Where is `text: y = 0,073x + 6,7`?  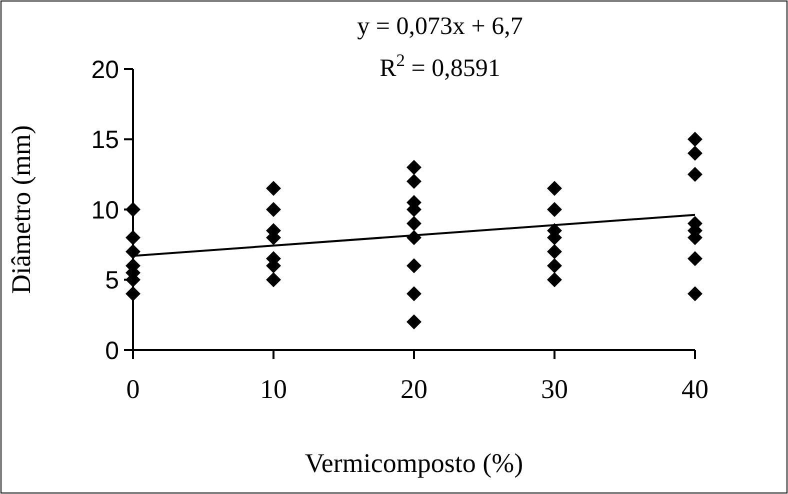
text: y = 0,073x + 6,7 is located at coordinates (440, 26).